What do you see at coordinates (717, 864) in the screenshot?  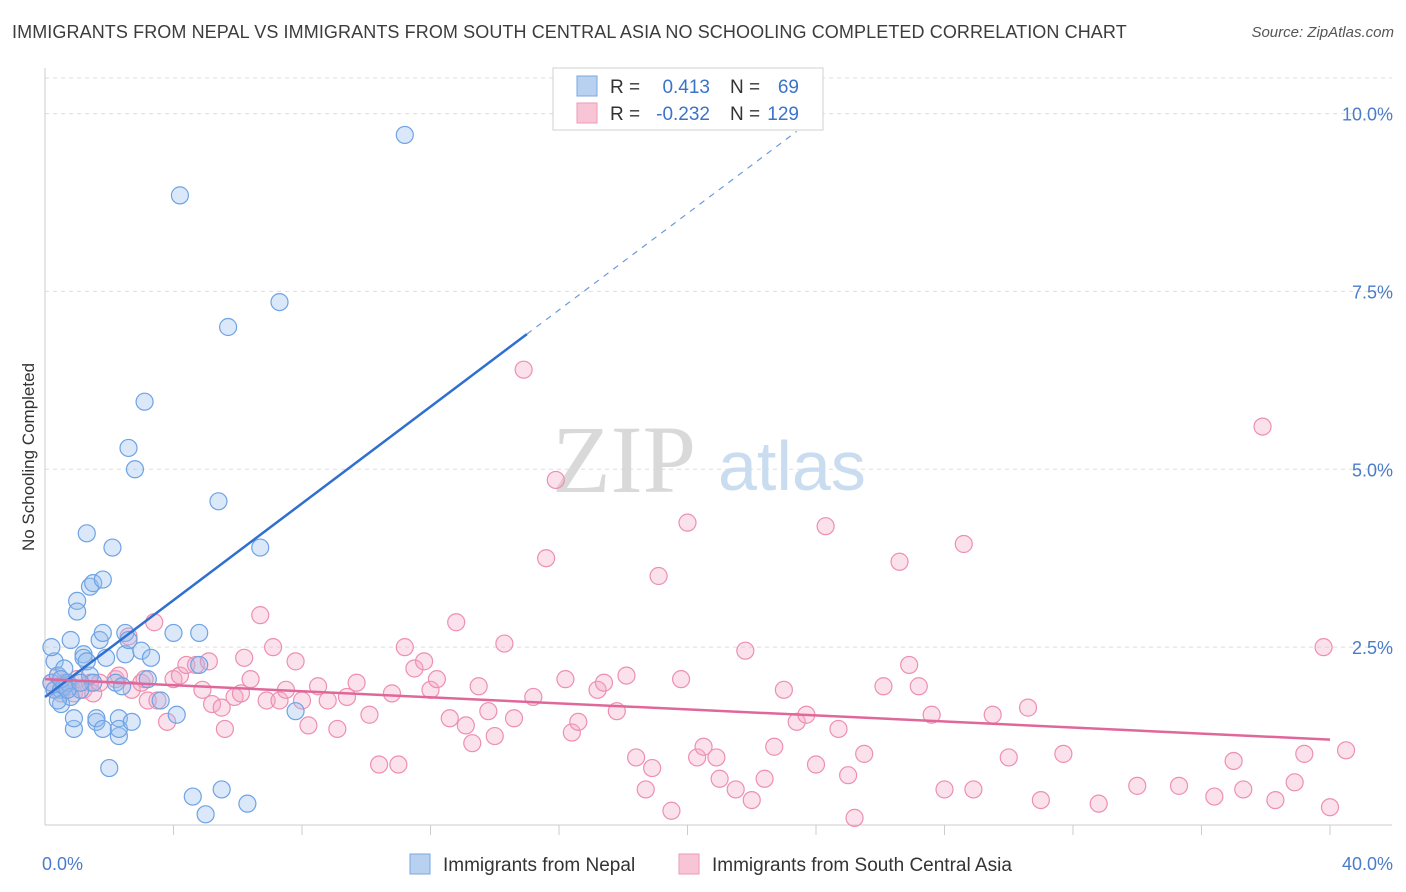 I see `x-axis-ticks: 0.0% 40.0%` at bounding box center [717, 864].